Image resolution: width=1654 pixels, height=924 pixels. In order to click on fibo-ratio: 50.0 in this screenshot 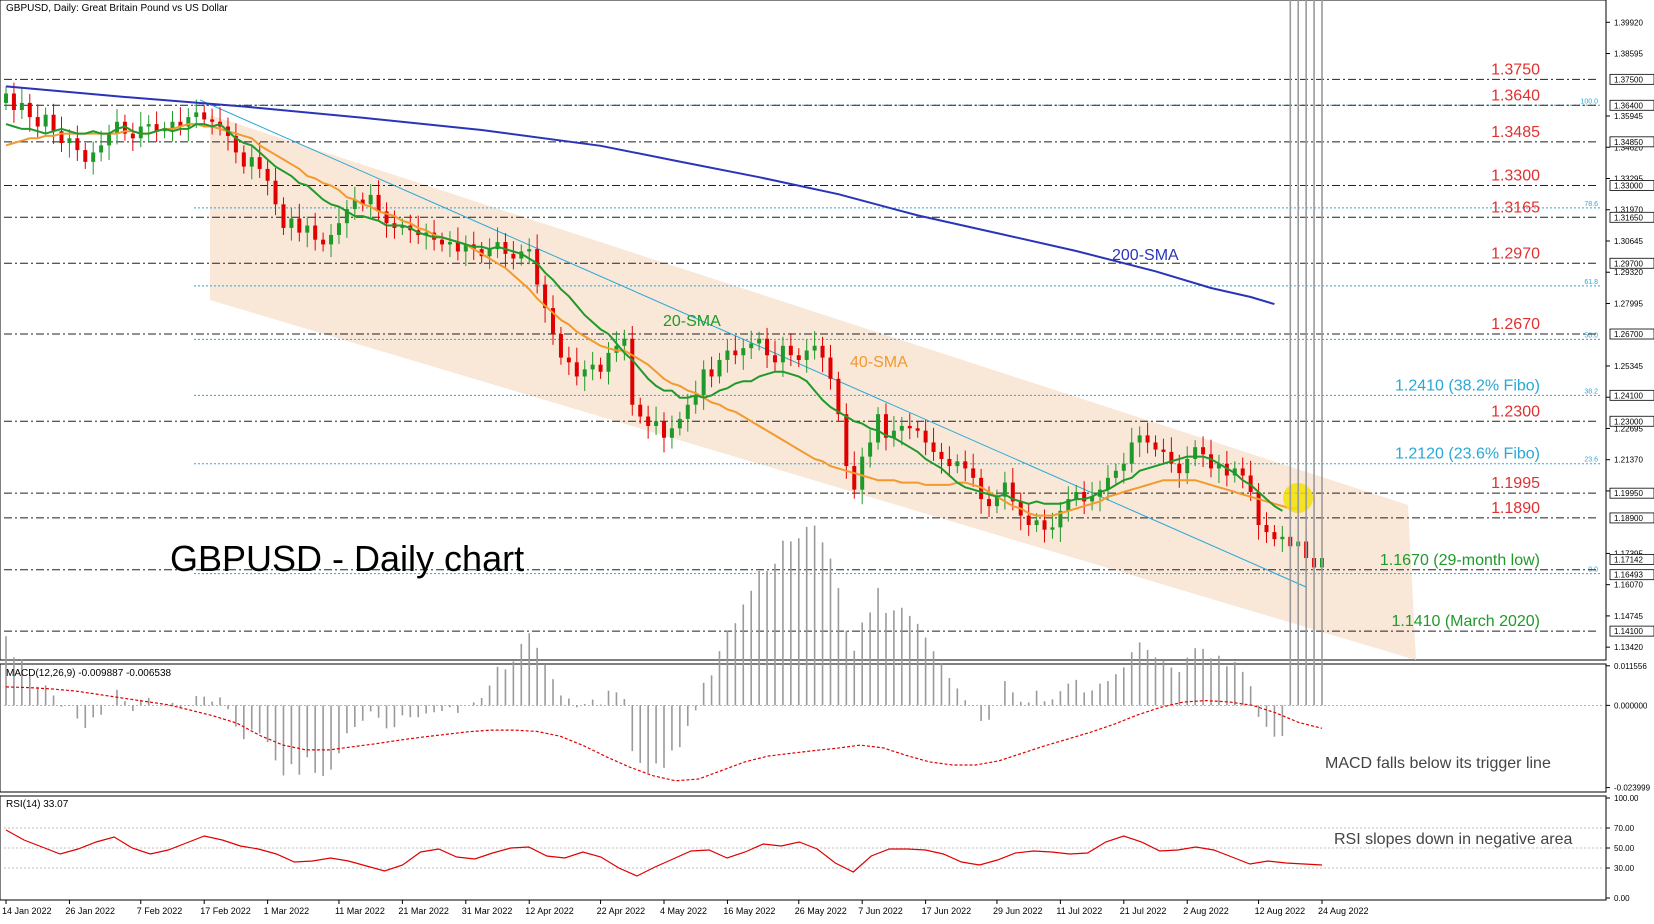, I will do `click(1591, 335)`.